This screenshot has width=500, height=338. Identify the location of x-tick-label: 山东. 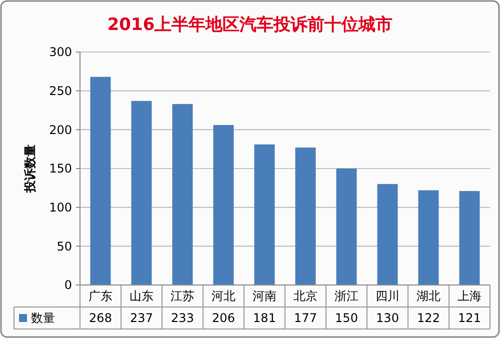
(142, 296).